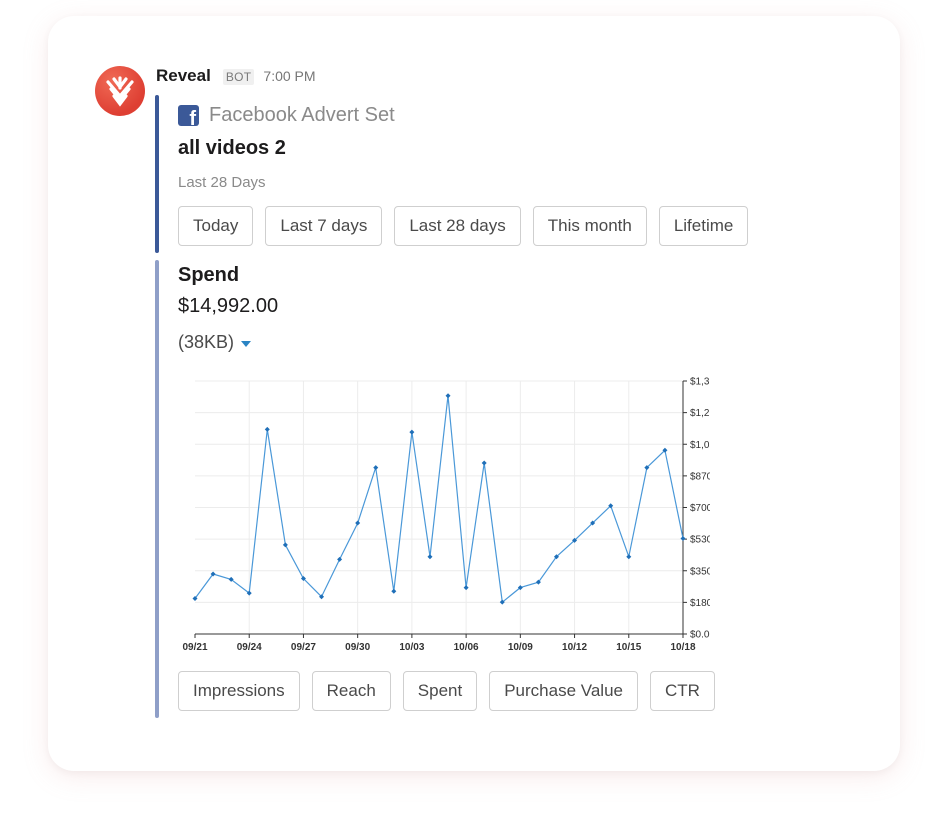 This screenshot has height=823, width=925. What do you see at coordinates (700, 540) in the screenshot?
I see `y-tick-label: $530.00` at bounding box center [700, 540].